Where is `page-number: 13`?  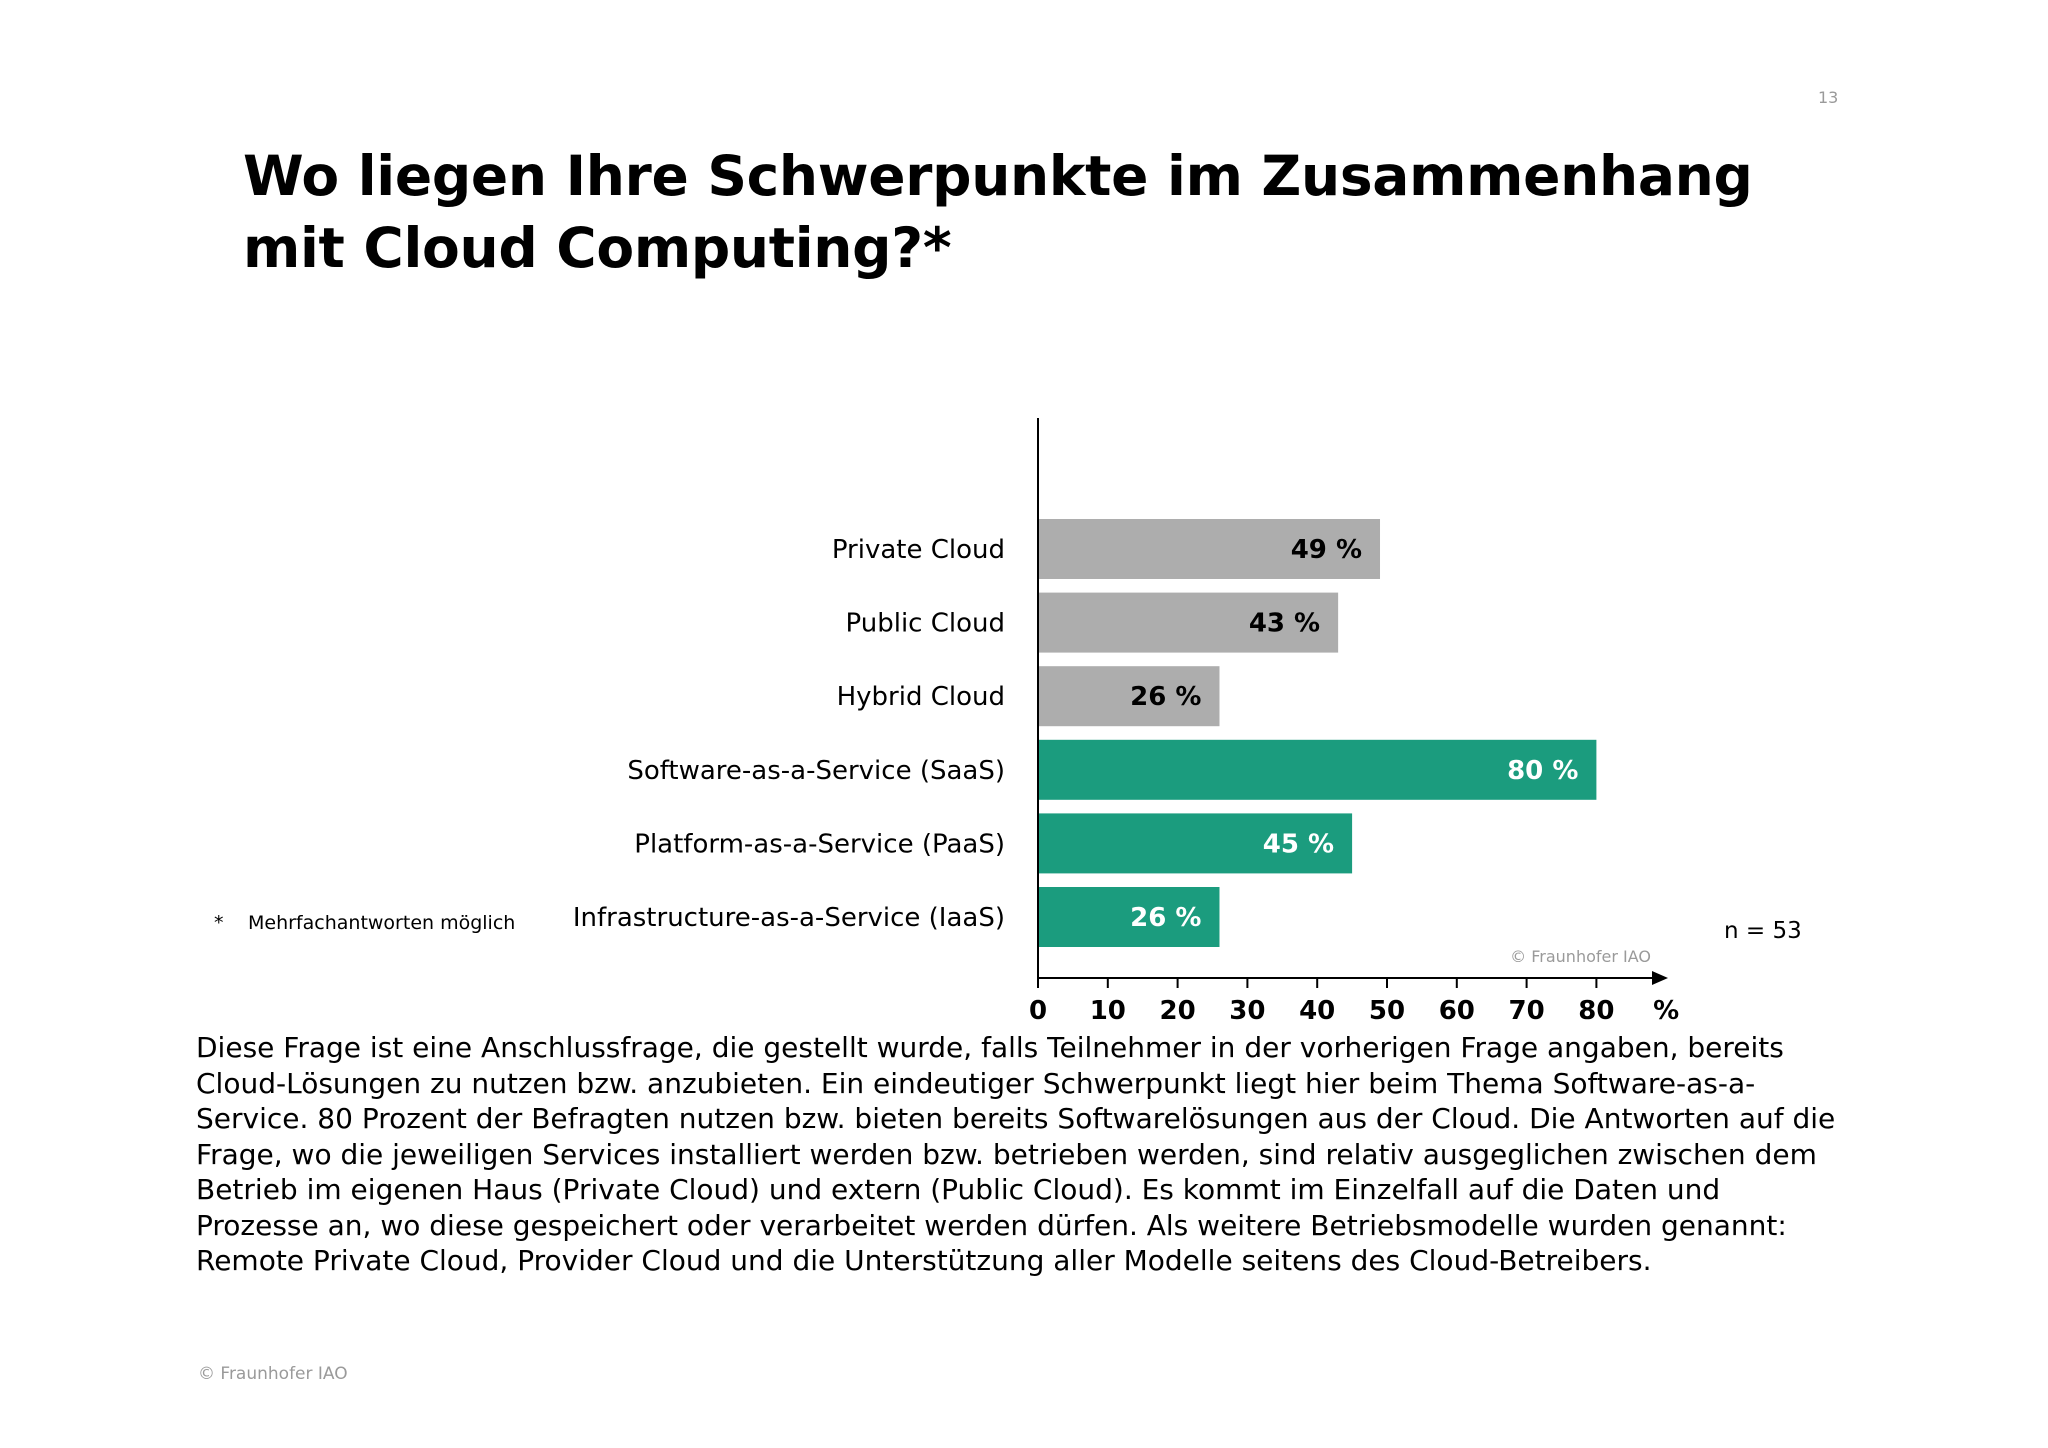
page-number: 13 is located at coordinates (1828, 97).